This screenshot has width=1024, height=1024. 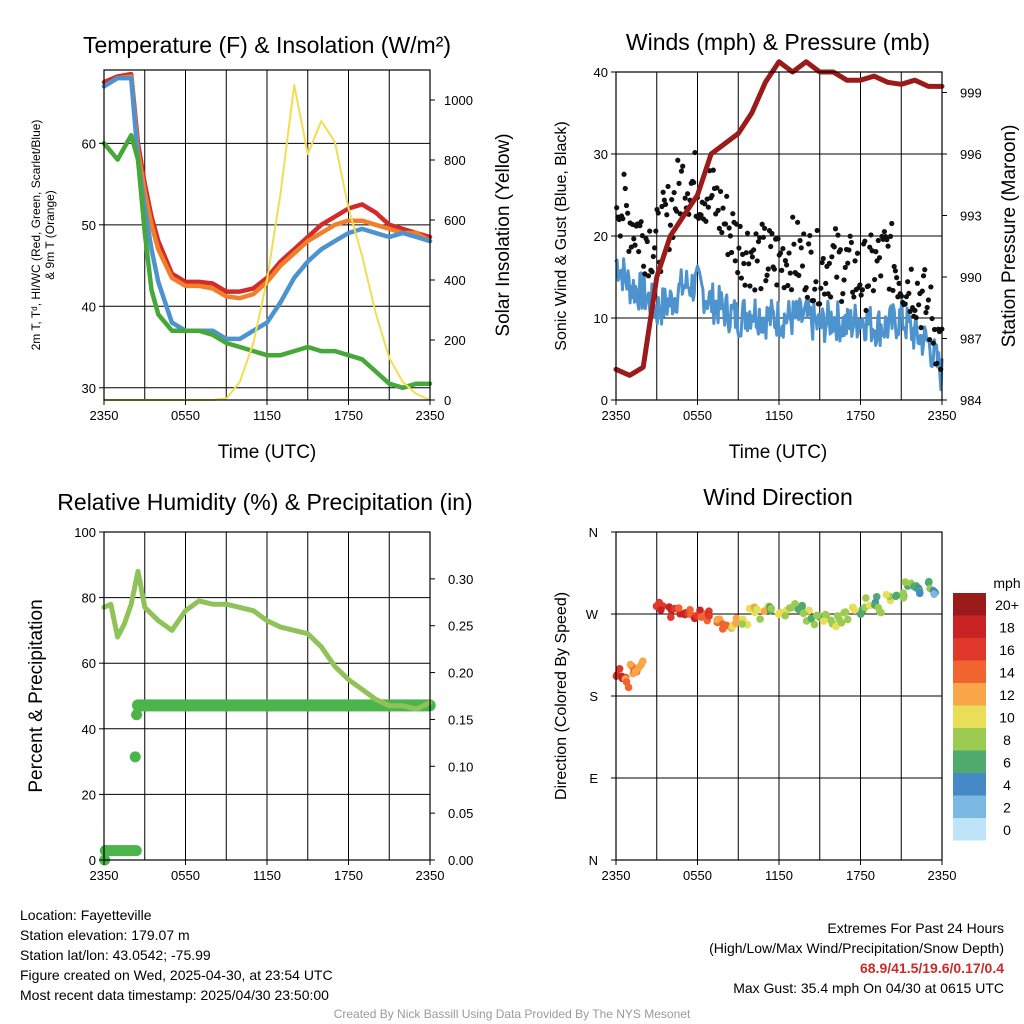 What do you see at coordinates (1007, 605) in the screenshot?
I see `colorbar-label: 20+` at bounding box center [1007, 605].